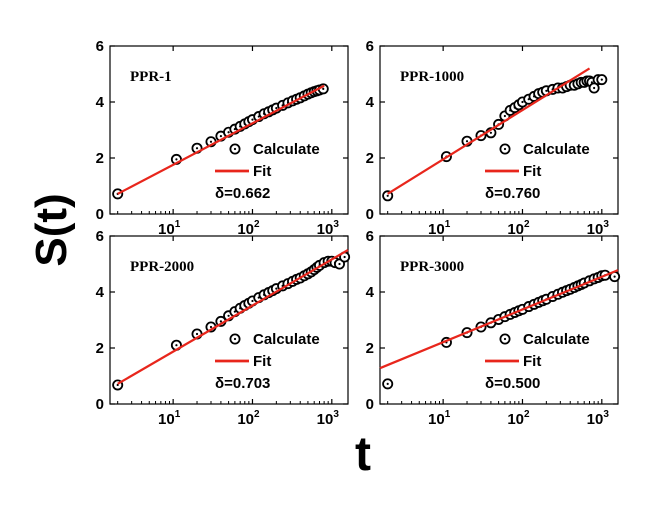 The width and height of the screenshot is (654, 525). Describe the element at coordinates (512, 193) in the screenshot. I see `delta-label: δ=0.760` at that location.